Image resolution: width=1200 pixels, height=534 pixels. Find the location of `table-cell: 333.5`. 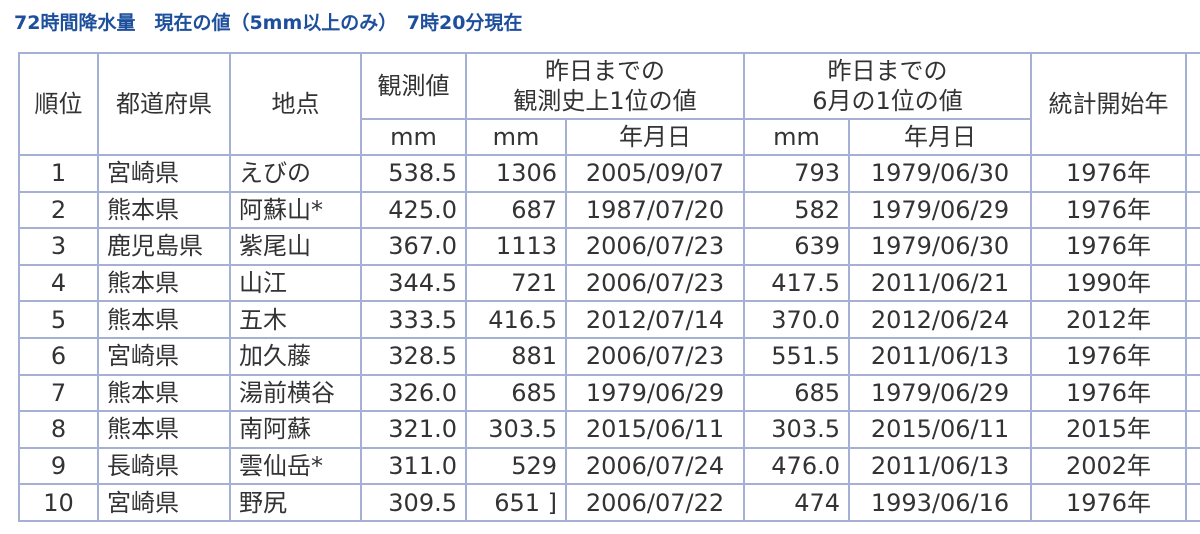

table-cell: 333.5 is located at coordinates (413, 319).